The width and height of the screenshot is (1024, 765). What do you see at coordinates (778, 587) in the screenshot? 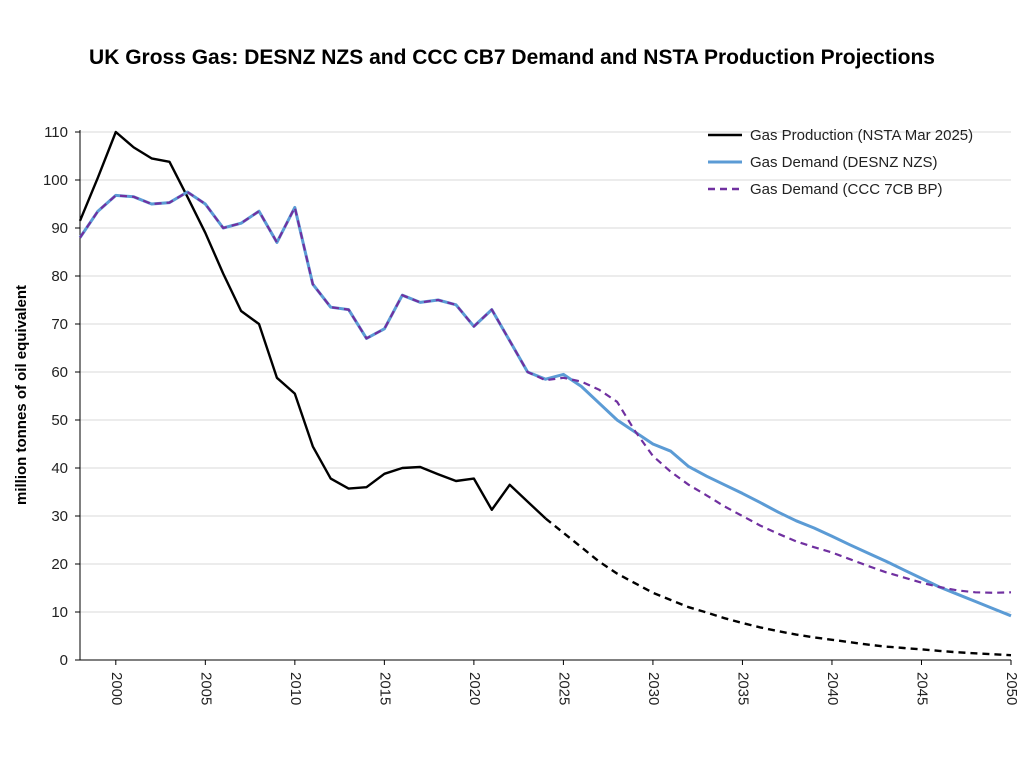
I see `series-line-production-projection` at bounding box center [778, 587].